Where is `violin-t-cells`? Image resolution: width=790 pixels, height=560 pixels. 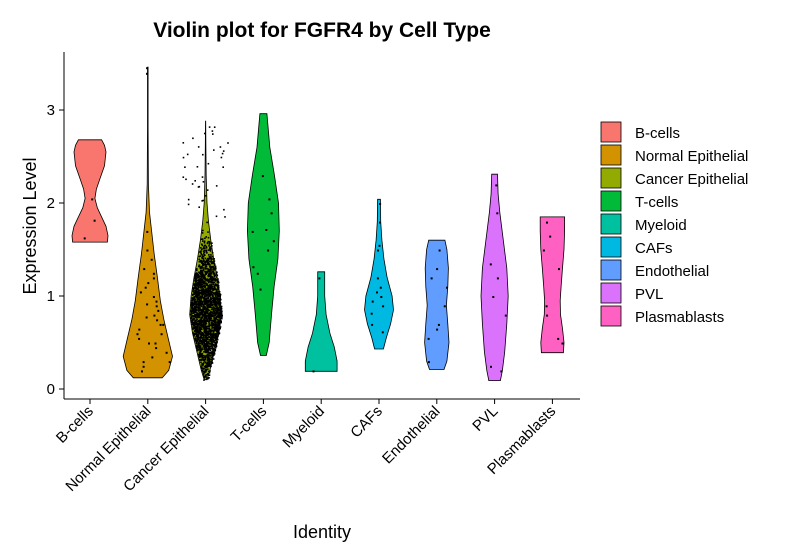
violin-t-cells is located at coordinates (263, 234).